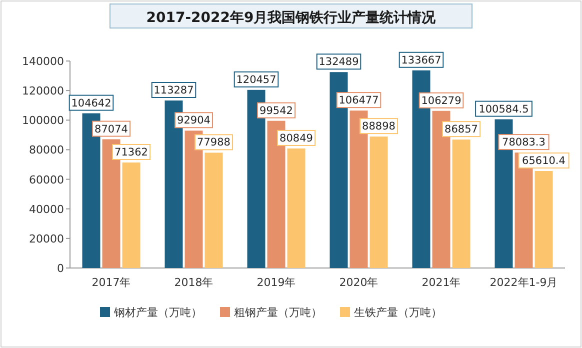  I want to click on x-tick-label: 2017年, so click(111, 282).